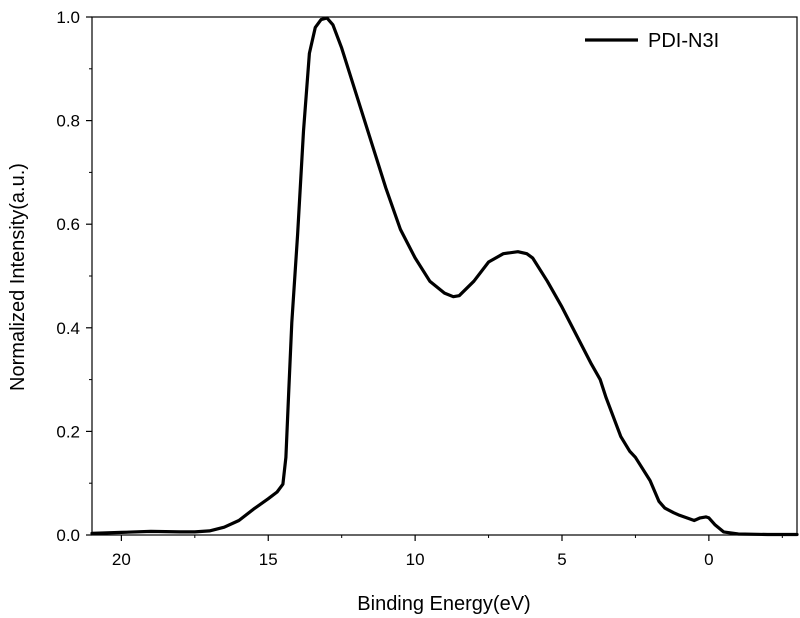 The image size is (800, 618). Describe the element at coordinates (18, 277) in the screenshot. I see `y-axis-title: Normalized Intensity(a.u.)` at that location.